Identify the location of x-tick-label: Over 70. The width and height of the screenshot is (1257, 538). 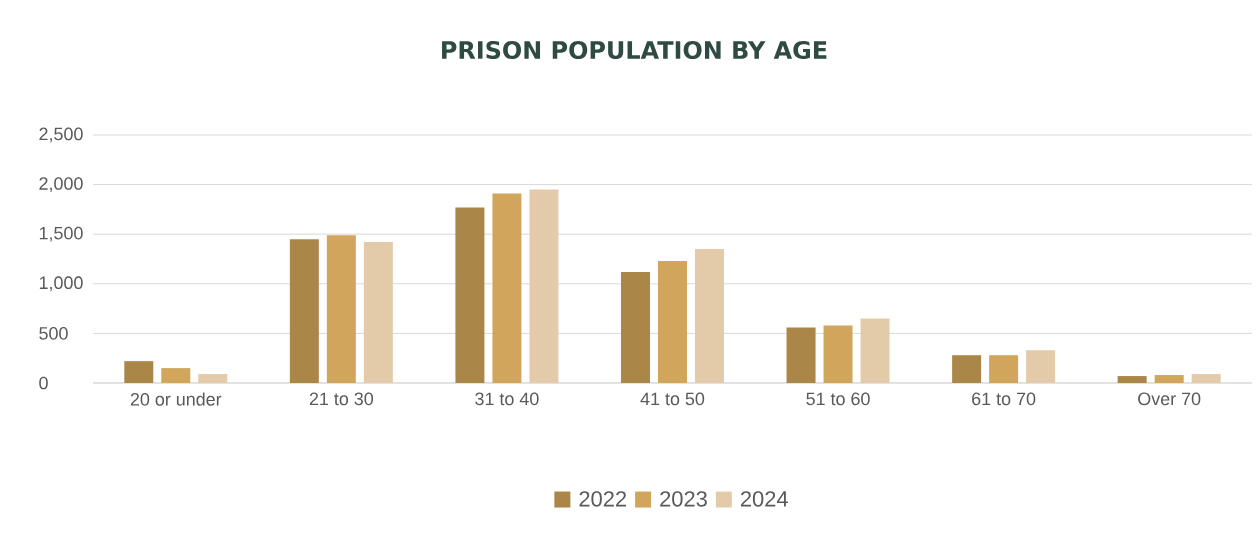
(1169, 399).